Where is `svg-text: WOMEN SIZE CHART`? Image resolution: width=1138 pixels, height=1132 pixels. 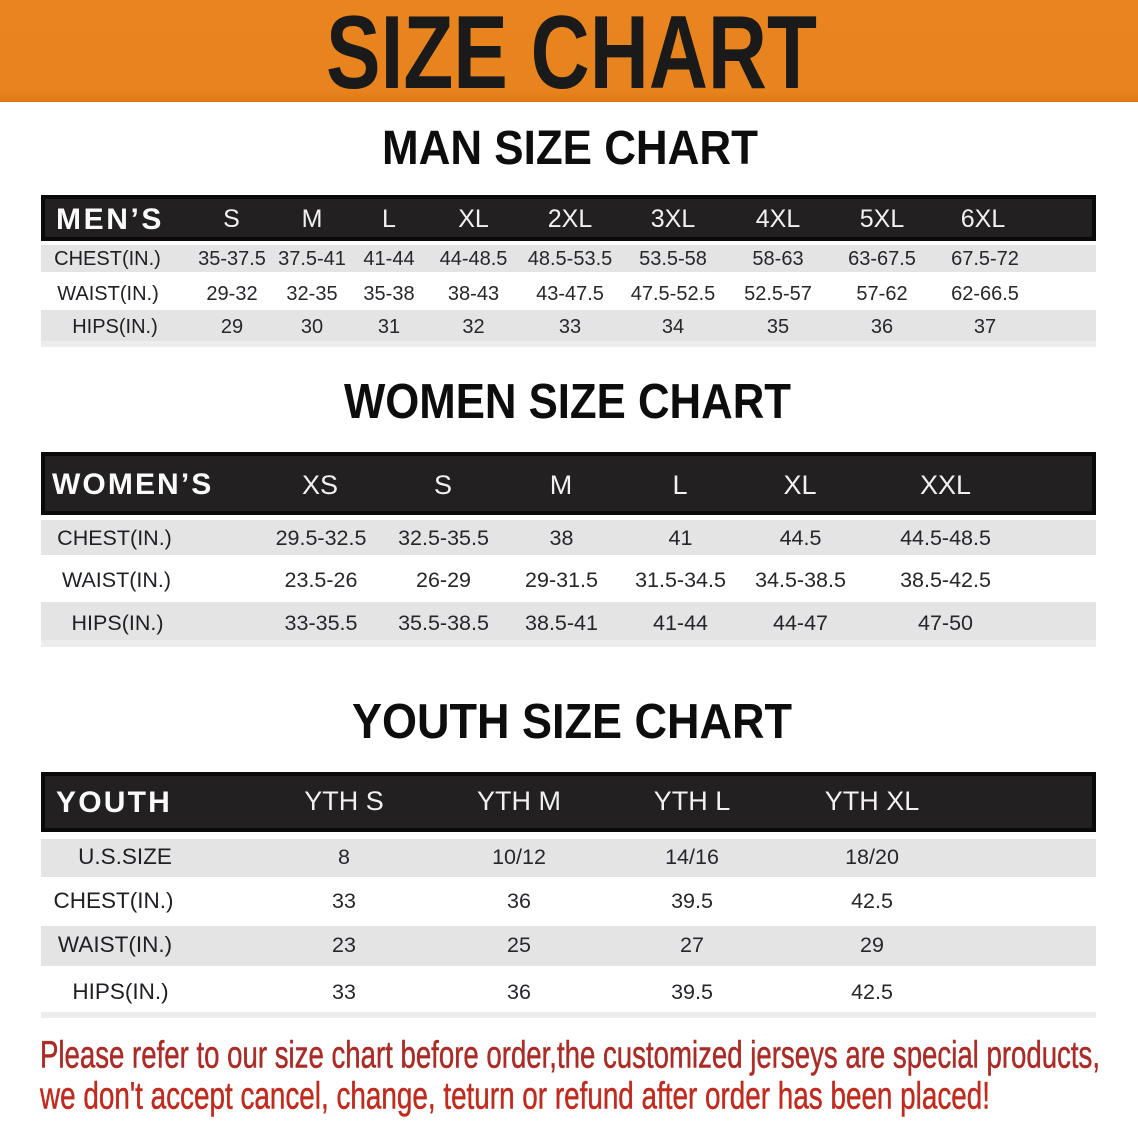
svg-text: WOMEN SIZE CHART is located at coordinates (567, 402).